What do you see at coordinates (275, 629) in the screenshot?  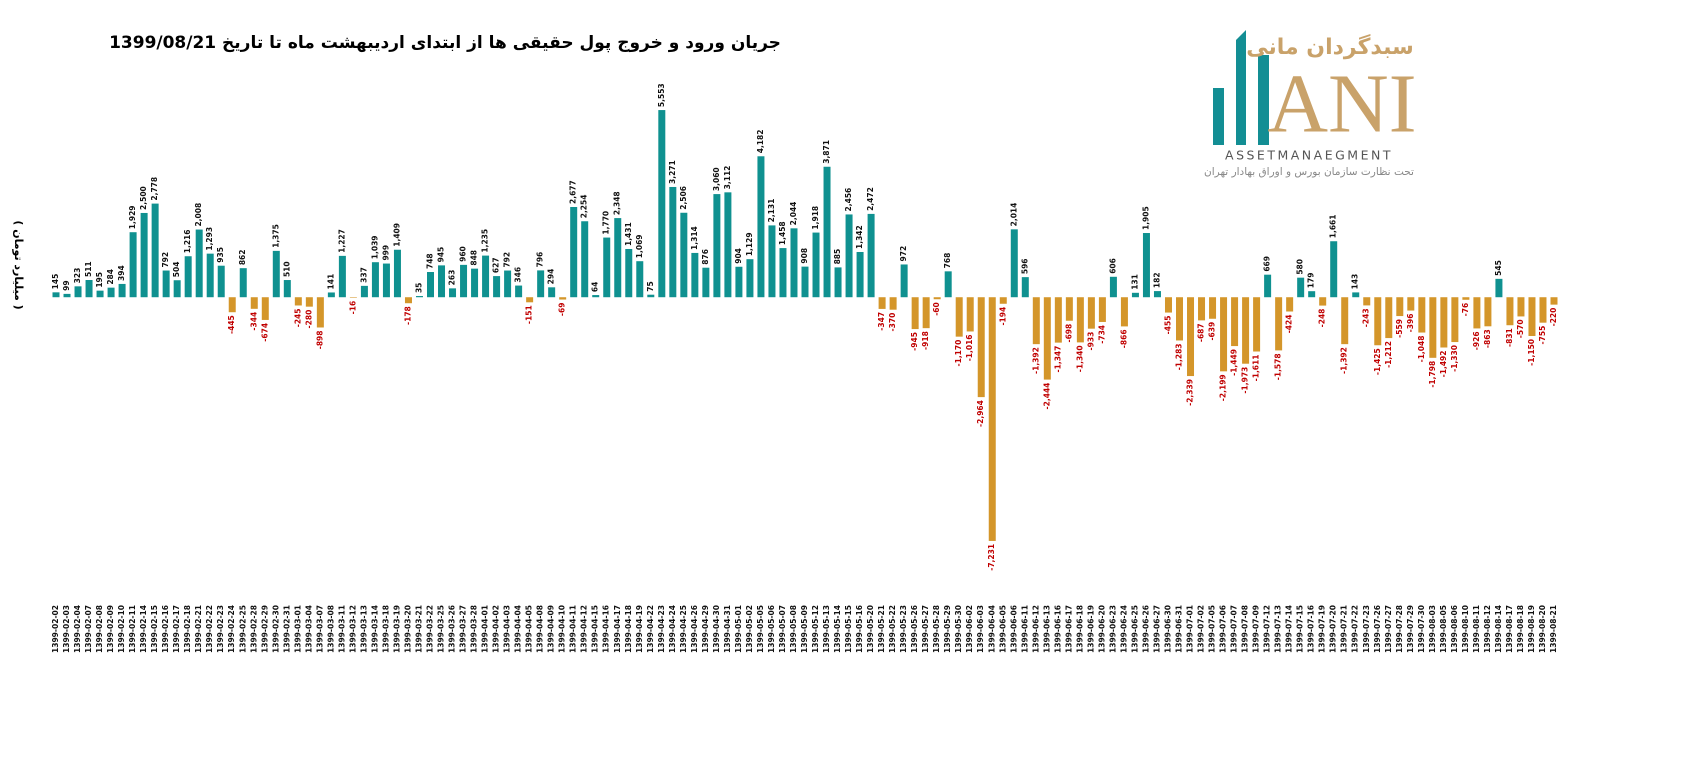 I see `x-tick-label: 1399-02-30` at bounding box center [275, 629].